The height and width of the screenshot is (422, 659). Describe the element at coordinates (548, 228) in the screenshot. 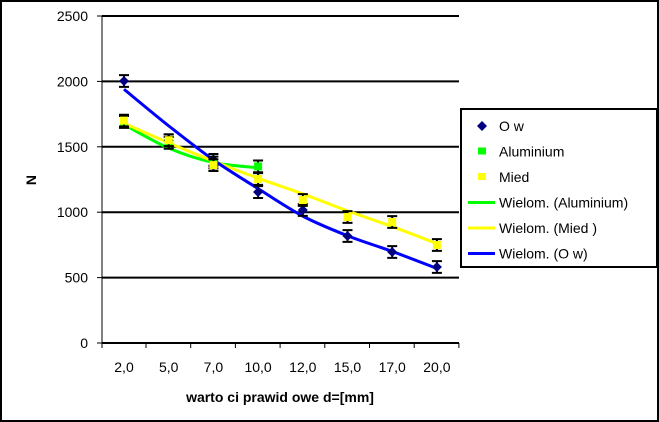

I see `legend-label: Wielom. (Mied )` at that location.